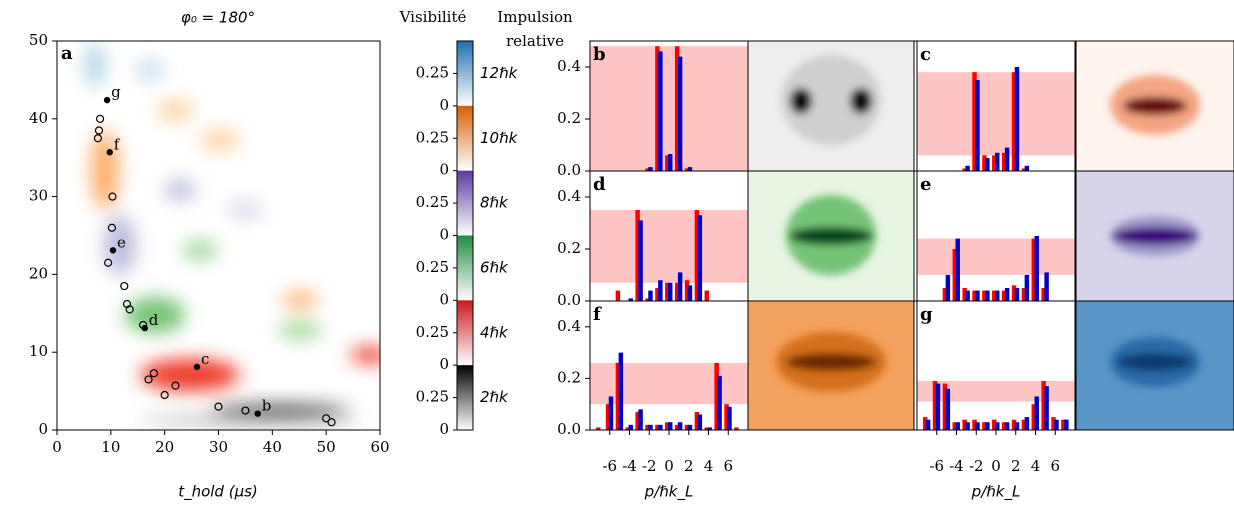 The width and height of the screenshot is (1234, 508). I want to click on colorbar-segment-label: 2ℏk, so click(494, 397).